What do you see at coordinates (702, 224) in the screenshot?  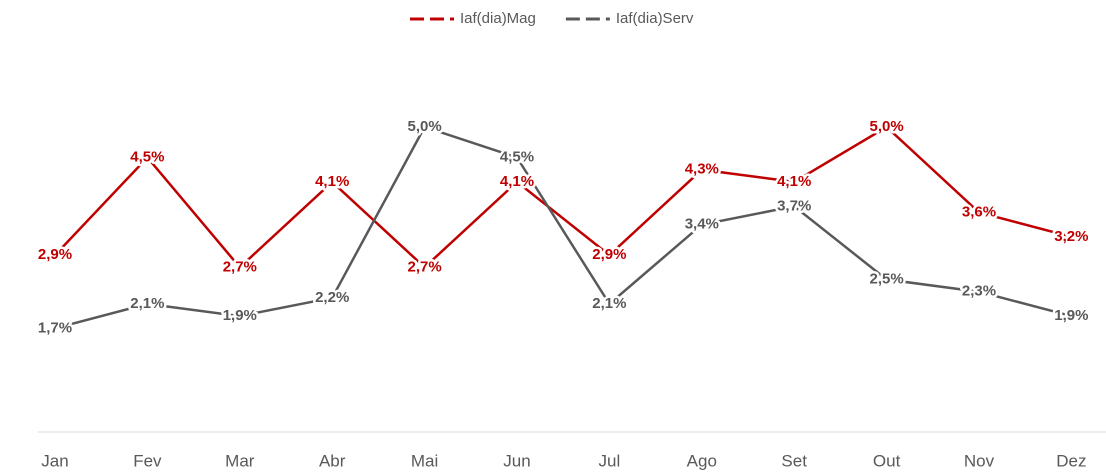 I see `data-label: 3,4%` at bounding box center [702, 224].